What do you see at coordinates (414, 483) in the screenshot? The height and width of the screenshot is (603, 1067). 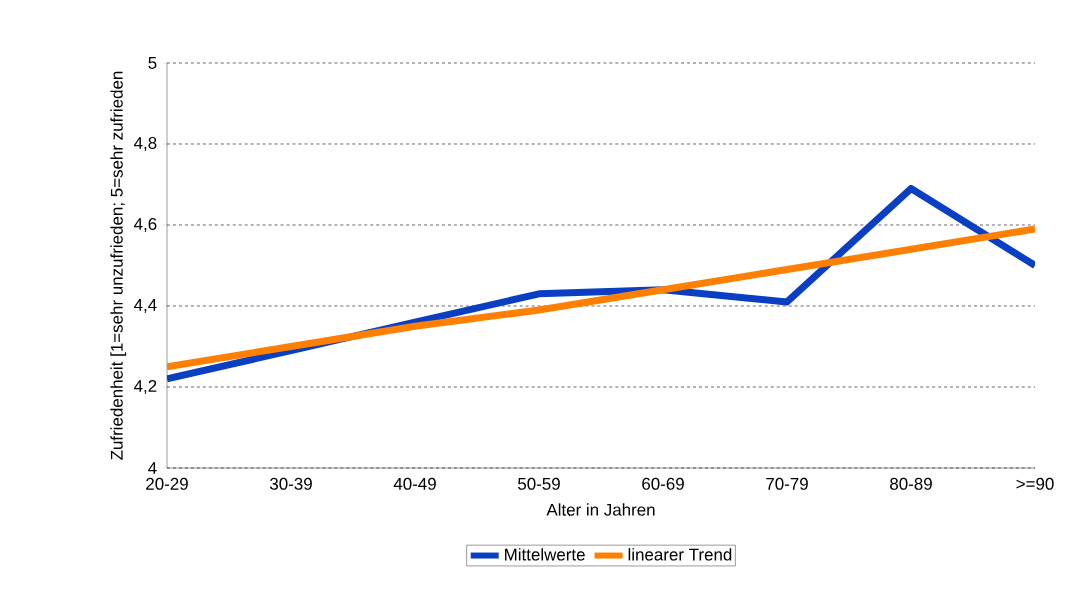 I see `x-tick-label: 40-49` at bounding box center [414, 483].